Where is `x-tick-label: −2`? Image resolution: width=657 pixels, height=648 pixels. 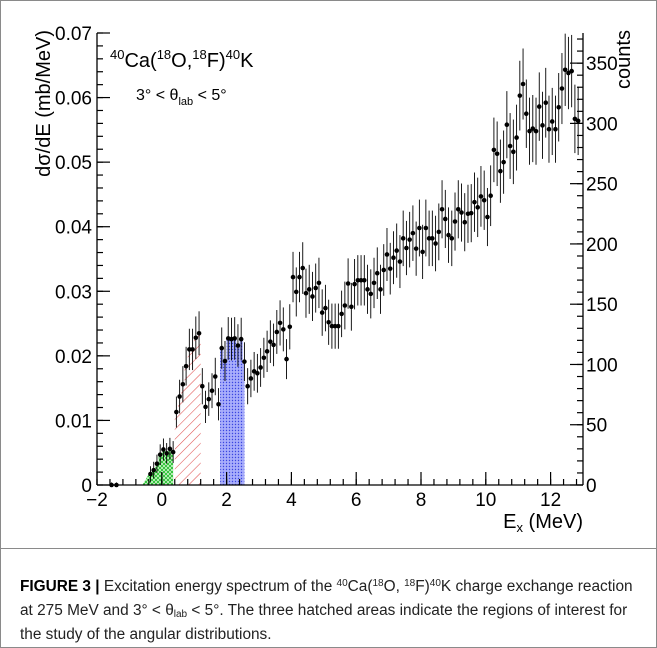
x-tick-label: −2 is located at coordinates (97, 500).